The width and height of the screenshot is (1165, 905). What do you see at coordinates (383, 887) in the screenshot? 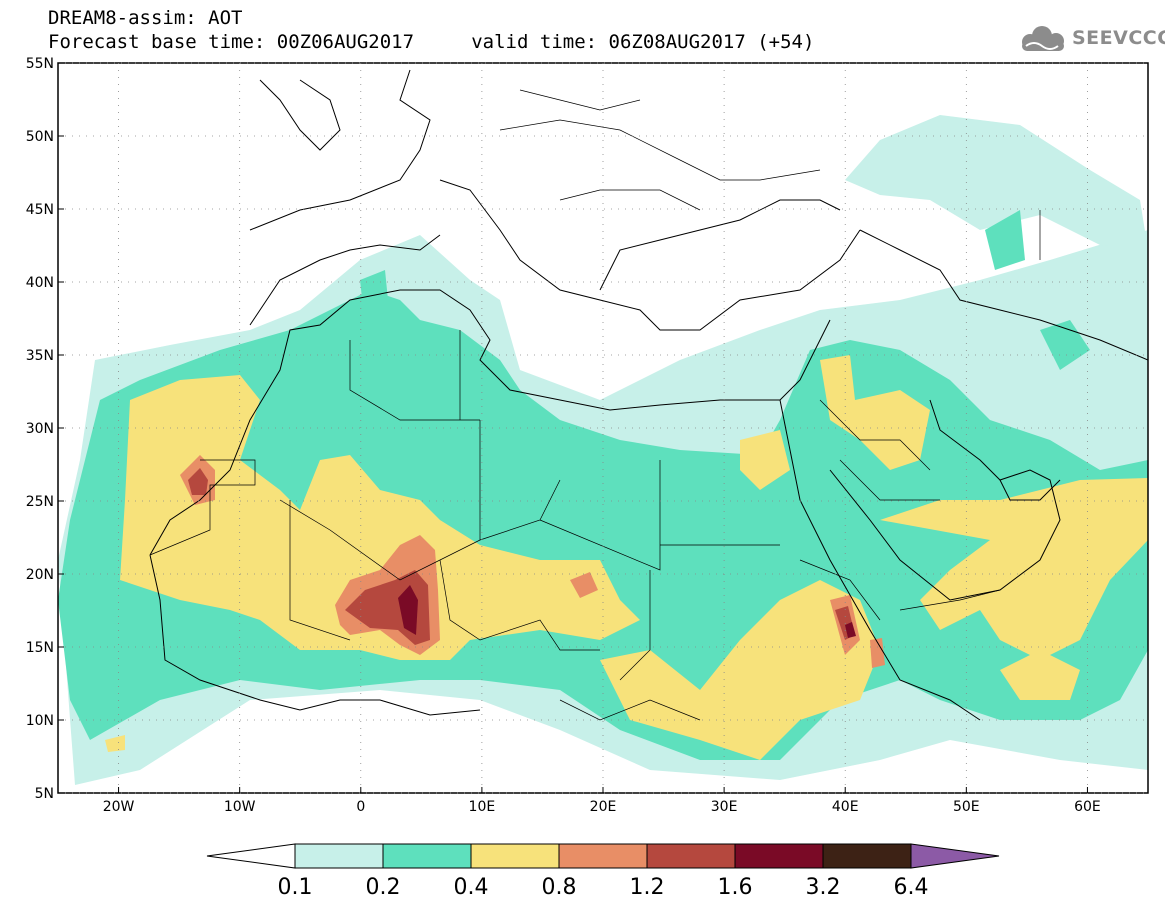
I see `colorbar-label: 0.2` at bounding box center [383, 887].